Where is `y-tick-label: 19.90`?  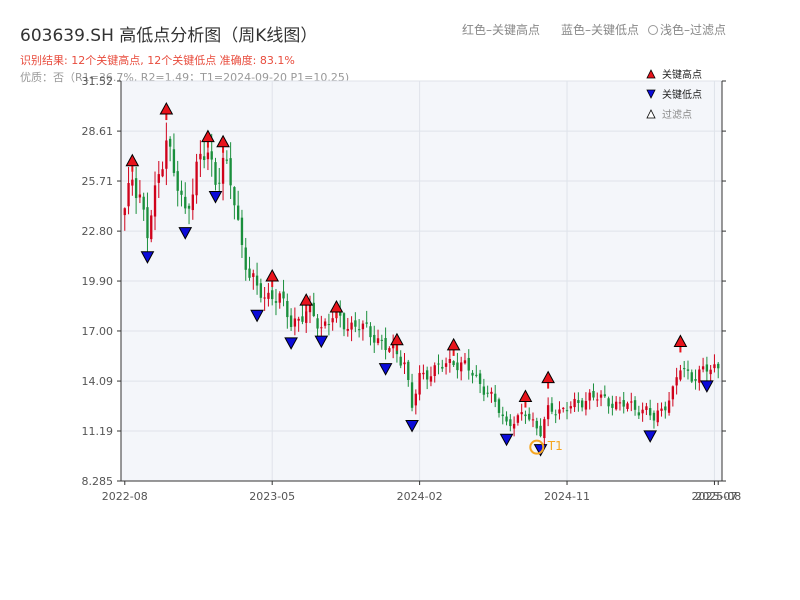 y-tick-label: 19.90 is located at coordinates (98, 281).